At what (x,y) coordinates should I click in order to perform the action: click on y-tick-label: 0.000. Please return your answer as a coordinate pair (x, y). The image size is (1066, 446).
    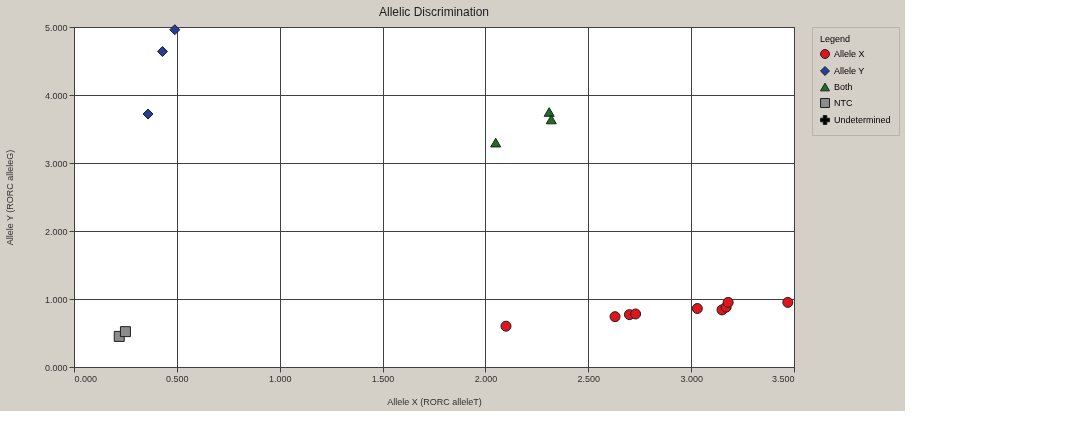
    Looking at the image, I should click on (56, 367).